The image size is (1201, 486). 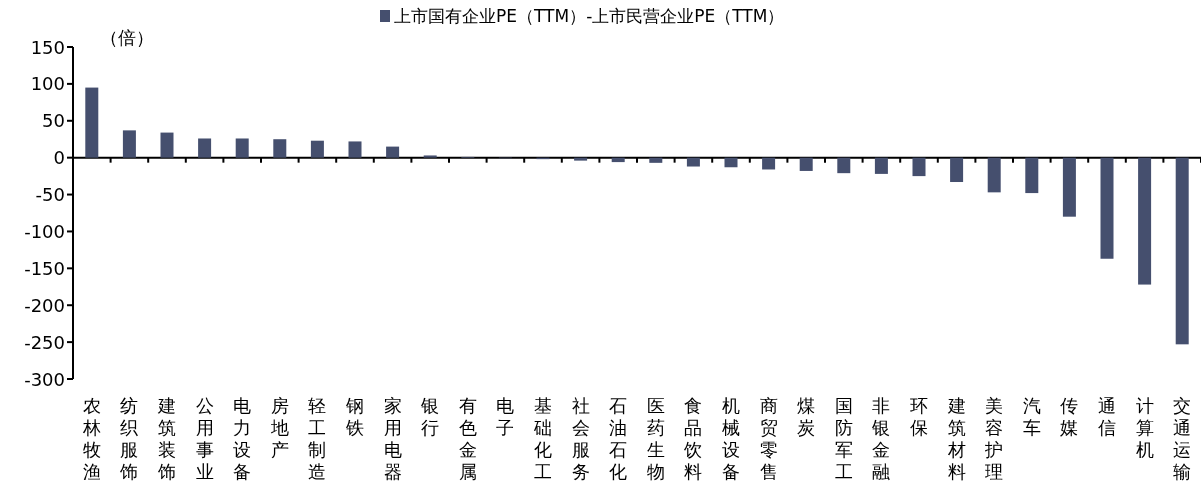 I want to click on y-tick-label: -200, so click(x=44, y=305).